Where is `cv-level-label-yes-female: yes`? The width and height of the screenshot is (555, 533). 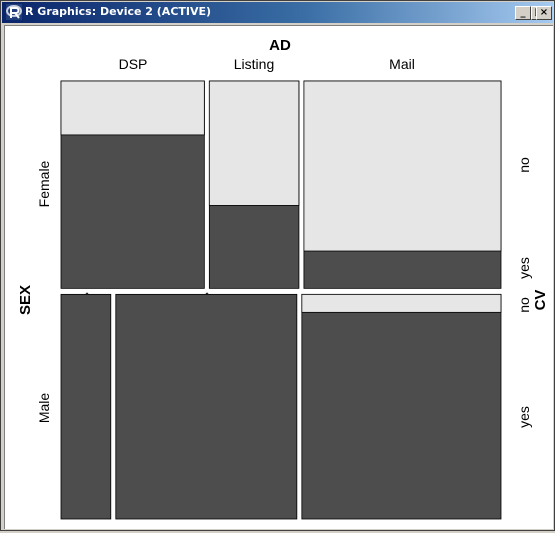 cv-level-label-yes-female: yes is located at coordinates (524, 268).